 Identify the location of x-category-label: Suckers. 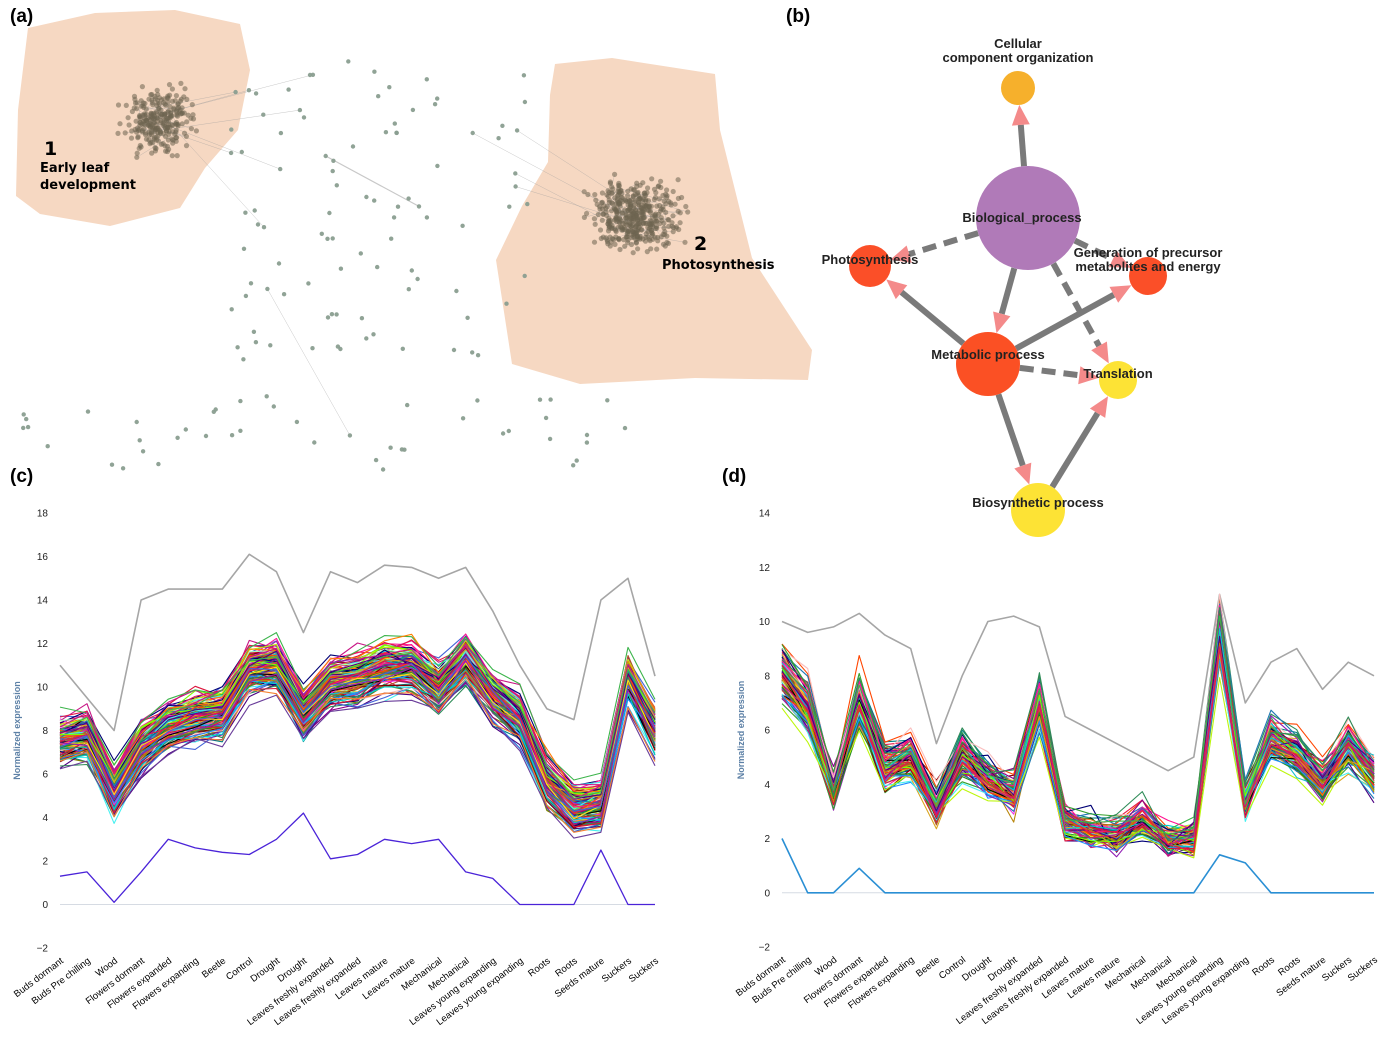
(644, 970).